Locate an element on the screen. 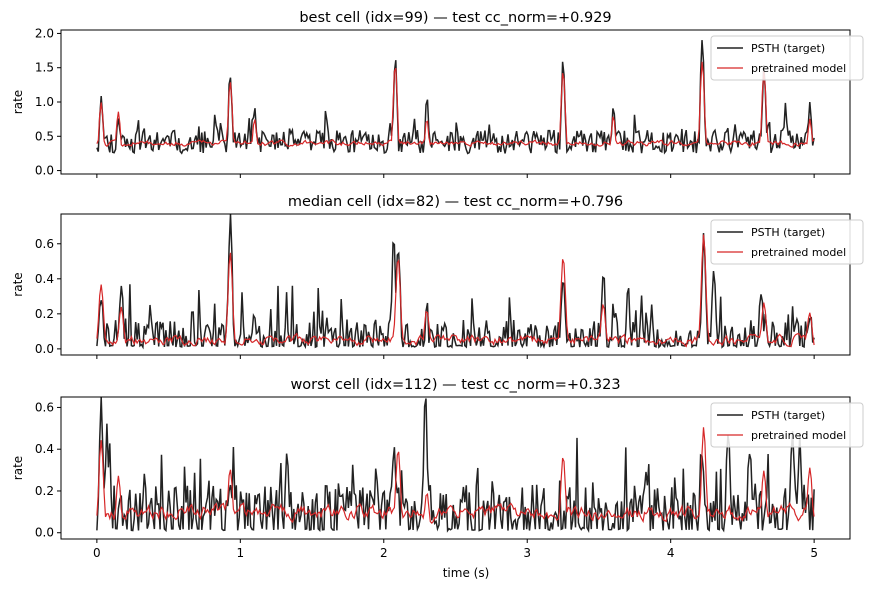  panel-title: best cell (idx=99) — test cc_norm=+0.929 is located at coordinates (455, 18).